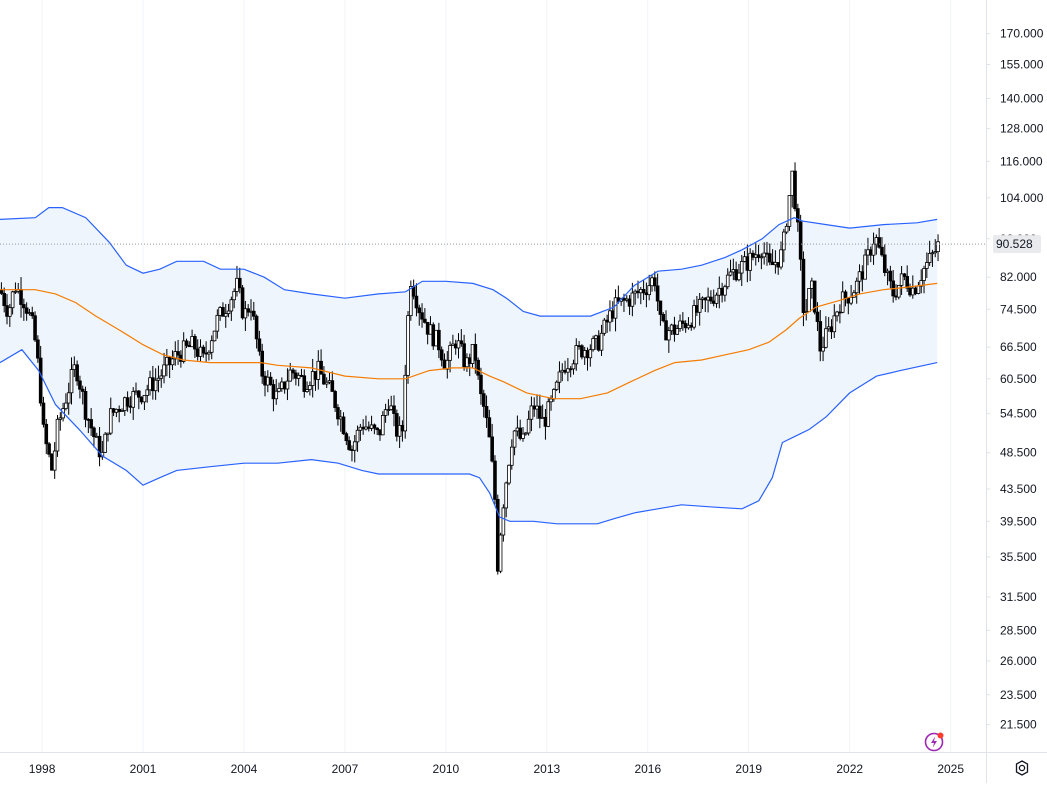  Describe the element at coordinates (1022, 34) in the screenshot. I see `y-tick-label: 170.000` at that location.